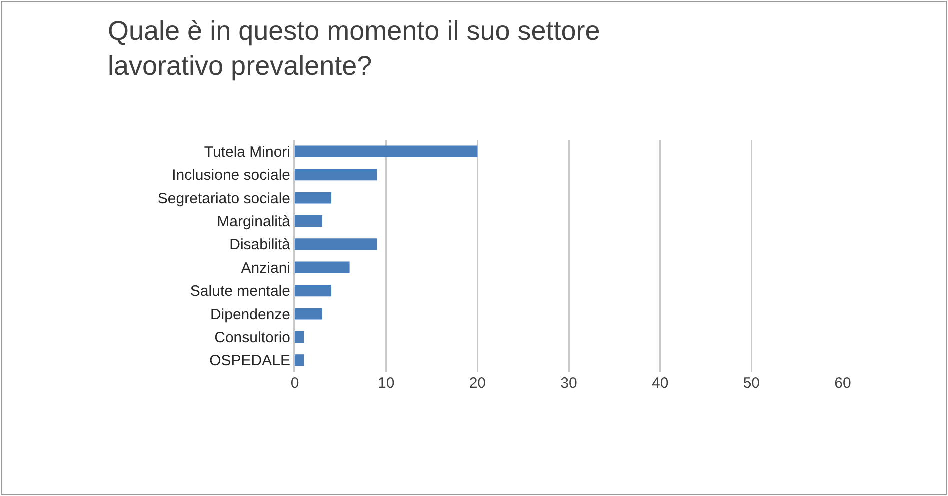 The width and height of the screenshot is (948, 496). Describe the element at coordinates (240, 291) in the screenshot. I see `y-tick-label: Salute mentale` at that location.